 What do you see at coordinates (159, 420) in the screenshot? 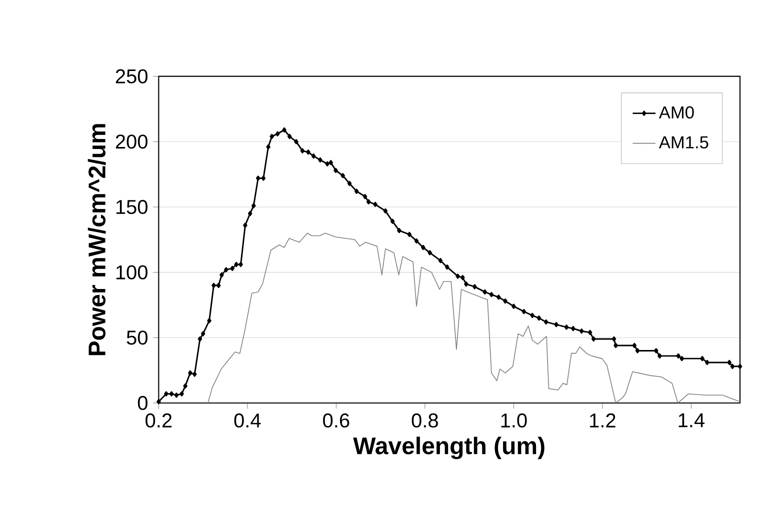
I see `x-tick-label: 0.2` at bounding box center [159, 420].